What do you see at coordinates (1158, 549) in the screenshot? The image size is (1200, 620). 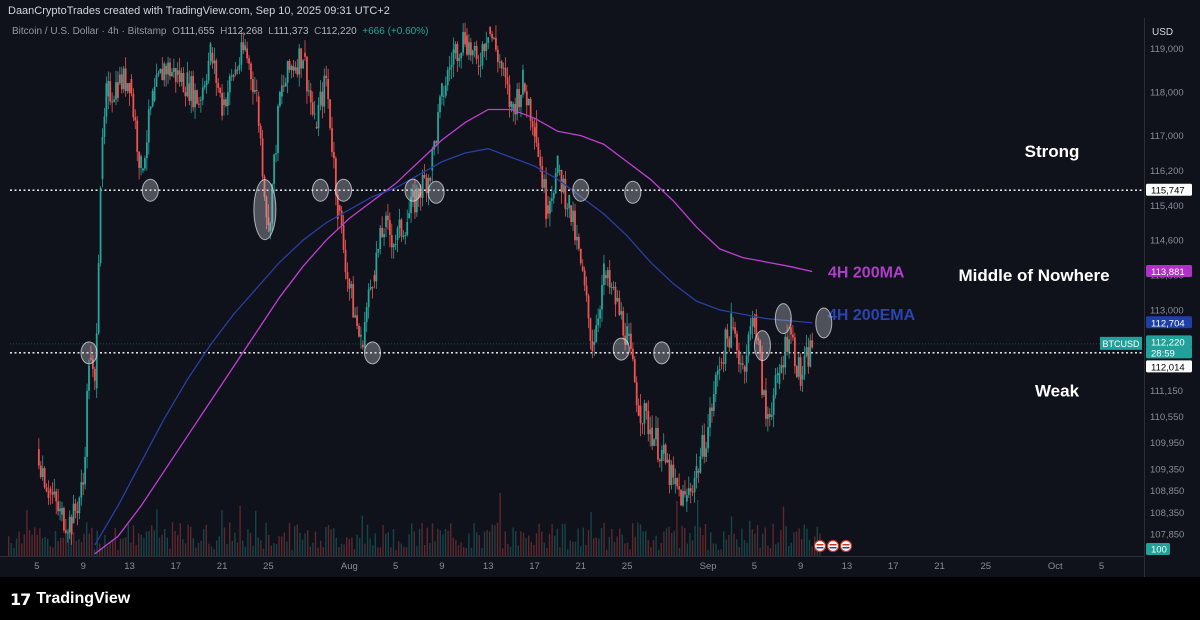 I see `volume-tag-bg` at bounding box center [1158, 549].